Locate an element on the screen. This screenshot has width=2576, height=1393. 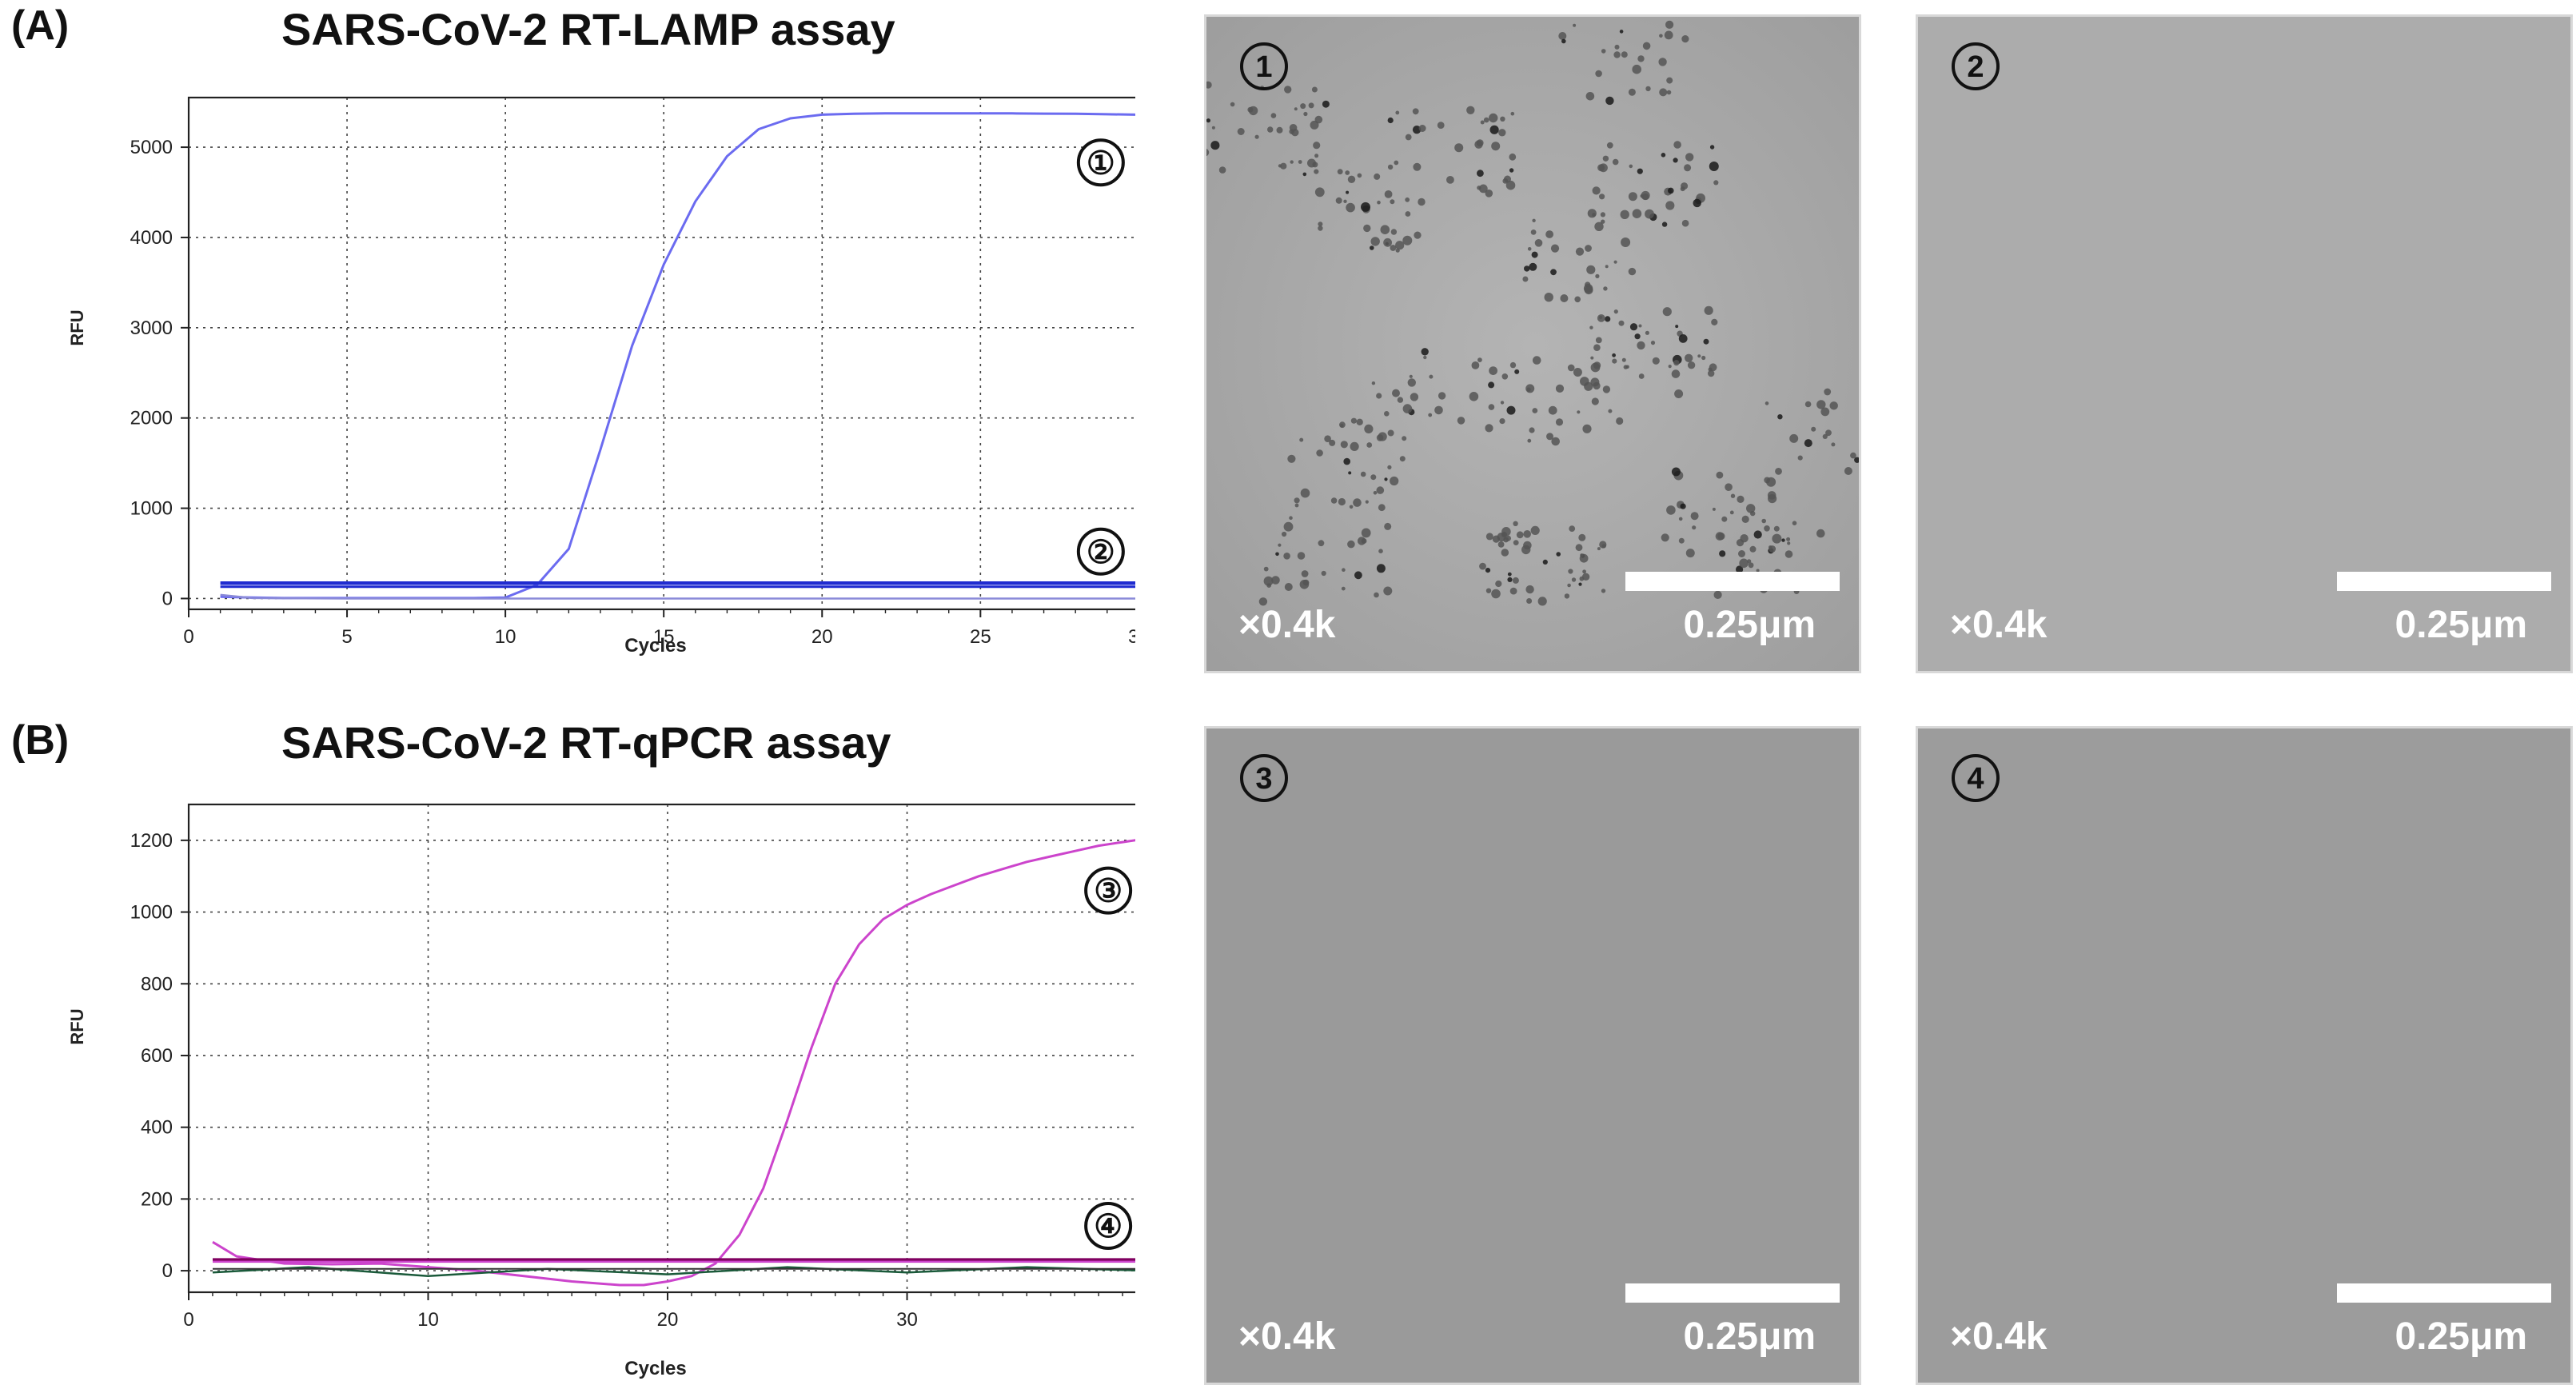
chart-b-frame is located at coordinates (661, 1048).